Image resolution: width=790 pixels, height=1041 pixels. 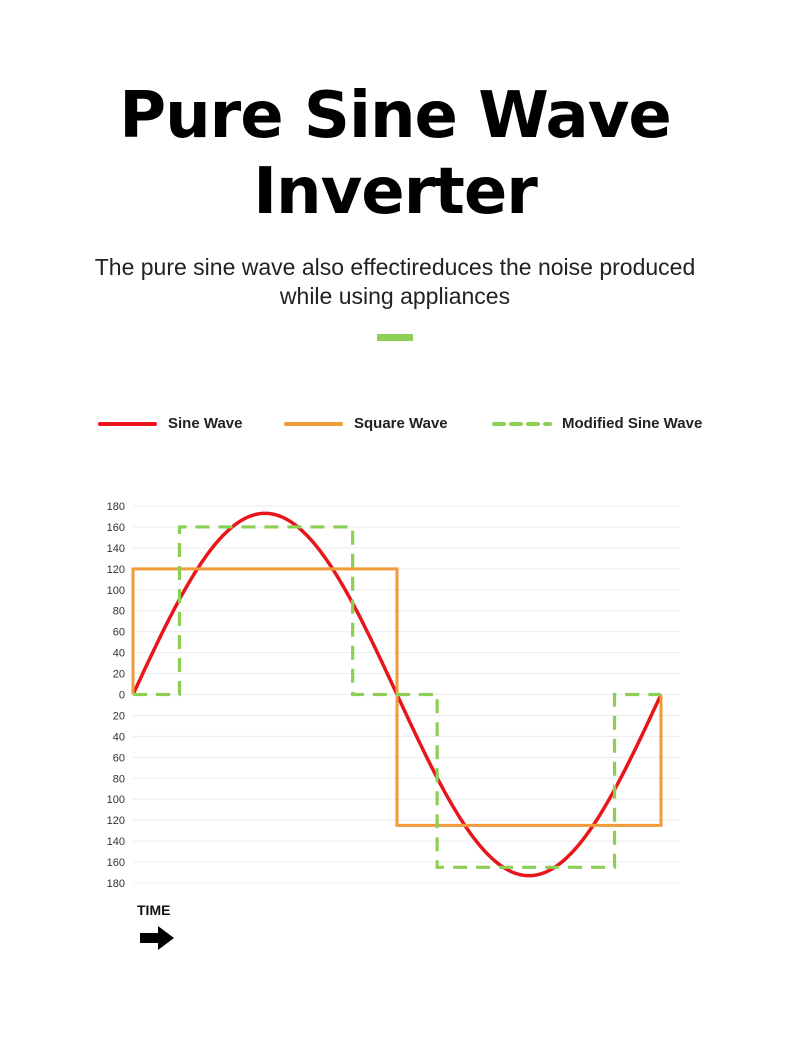 I want to click on legend-label-sine-wave: Sine Wave, so click(x=205, y=423).